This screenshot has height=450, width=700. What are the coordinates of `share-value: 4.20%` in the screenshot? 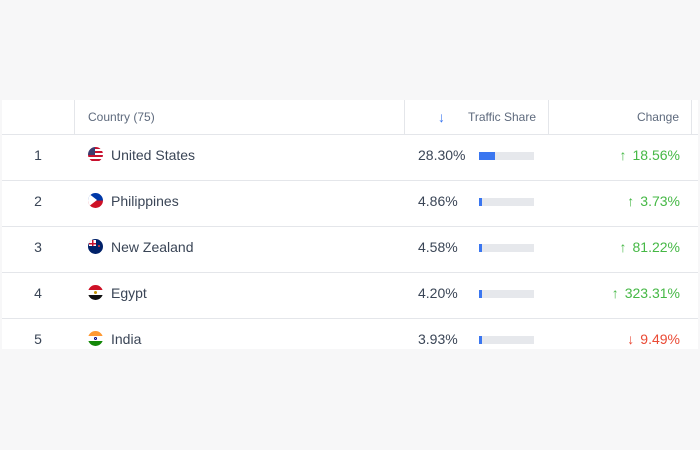 It's located at (438, 293).